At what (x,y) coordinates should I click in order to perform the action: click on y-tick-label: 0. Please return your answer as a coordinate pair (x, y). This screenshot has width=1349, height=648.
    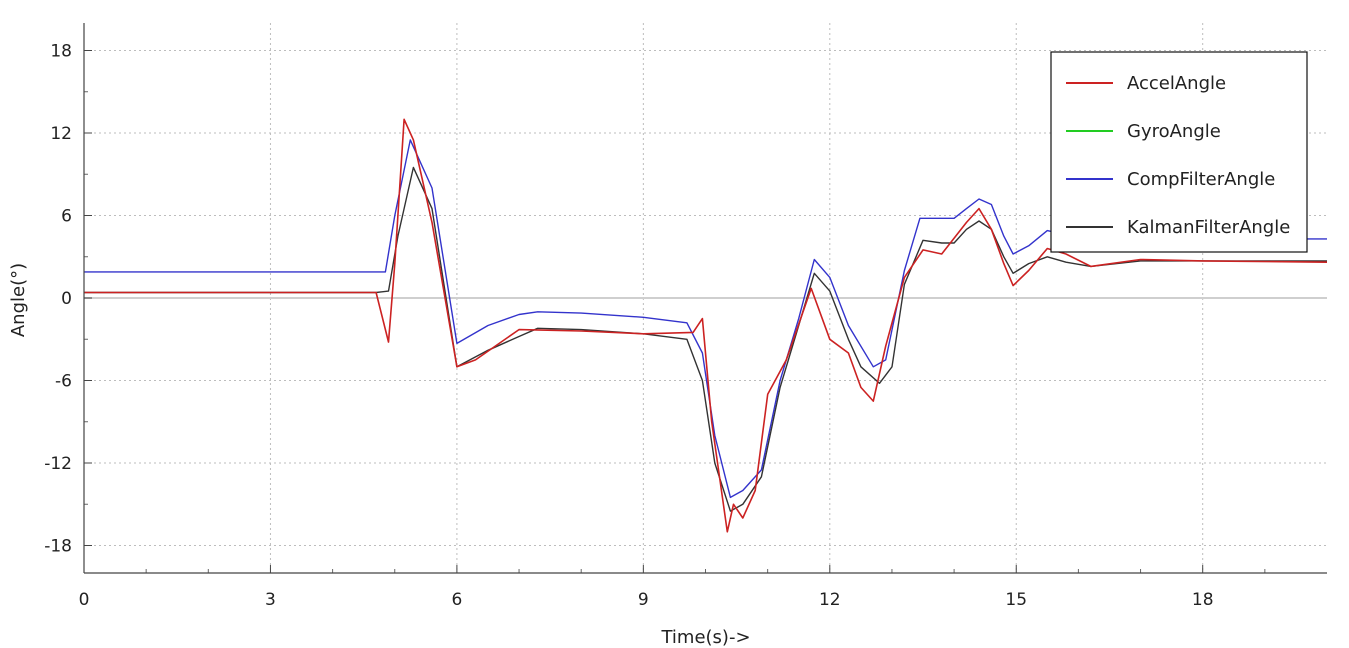
    Looking at the image, I should click on (66, 299).